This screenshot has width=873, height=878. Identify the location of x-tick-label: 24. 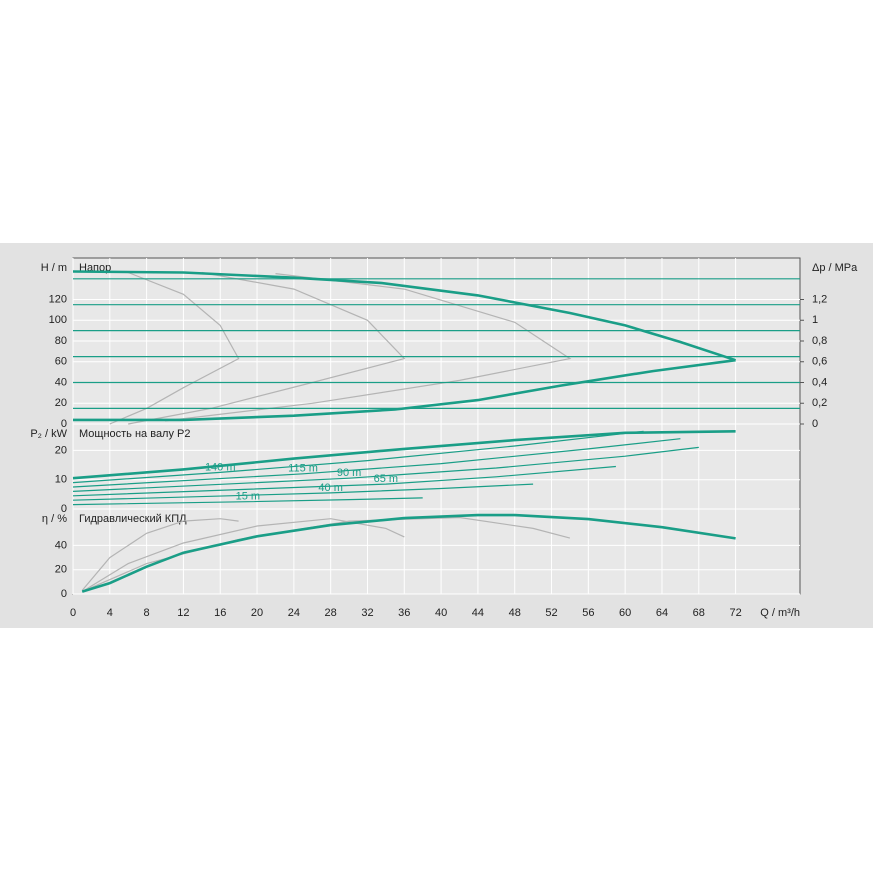
(294, 613).